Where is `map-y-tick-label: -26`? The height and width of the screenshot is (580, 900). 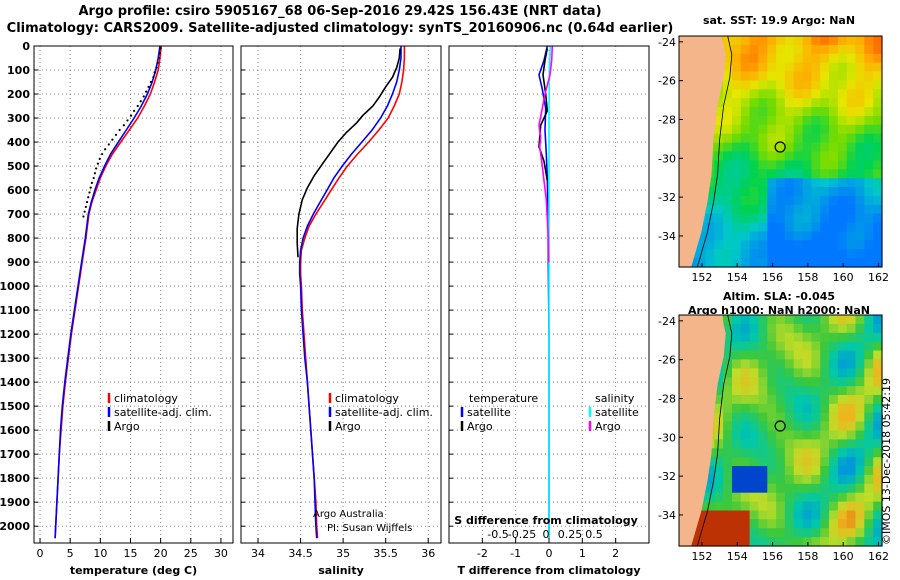
map-y-tick-label: -26 is located at coordinates (667, 81).